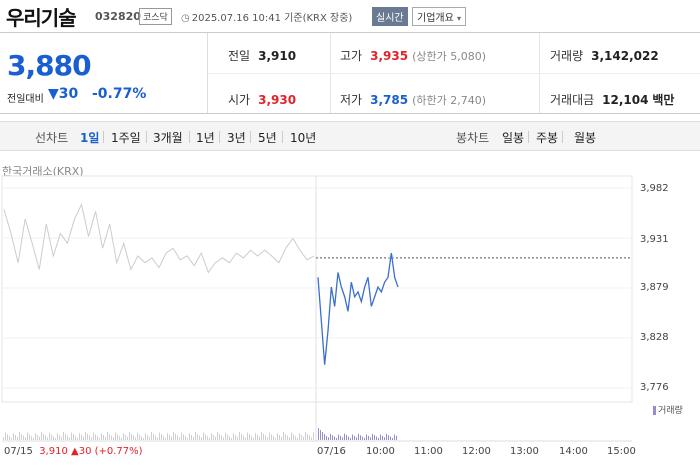  Describe the element at coordinates (303, 138) in the screenshot. I see `tab-10y: 10년` at that location.